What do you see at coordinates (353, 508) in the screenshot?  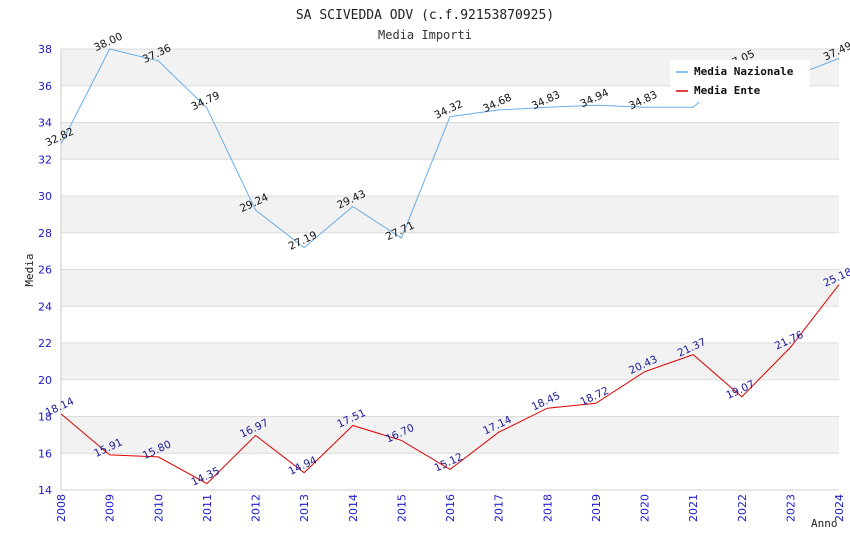 I see `x-tick-label: 2014` at bounding box center [353, 508].